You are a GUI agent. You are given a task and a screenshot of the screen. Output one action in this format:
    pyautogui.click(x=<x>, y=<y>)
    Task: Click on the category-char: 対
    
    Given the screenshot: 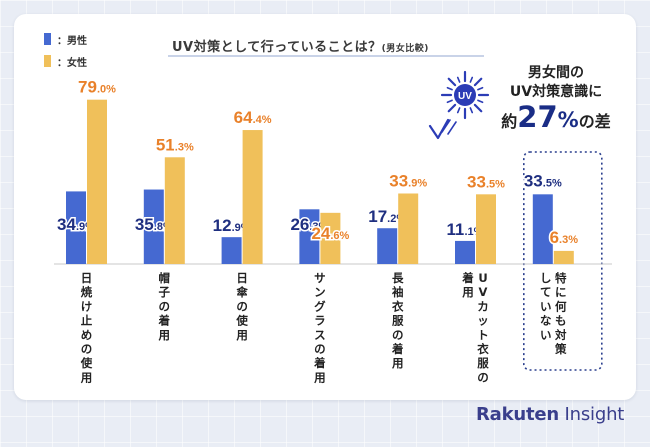 What is the action you would take?
    pyautogui.click(x=560, y=335)
    